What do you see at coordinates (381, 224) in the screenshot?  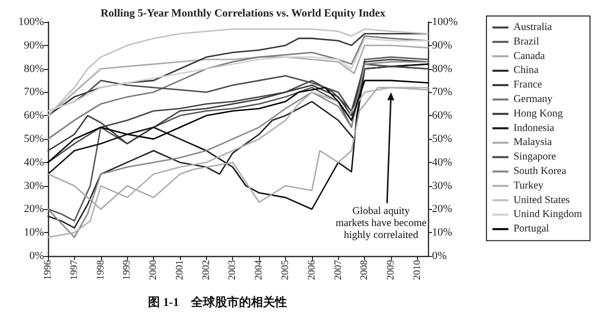 I see `annotation: Global aquity markets have become highly correlaited` at bounding box center [381, 224].